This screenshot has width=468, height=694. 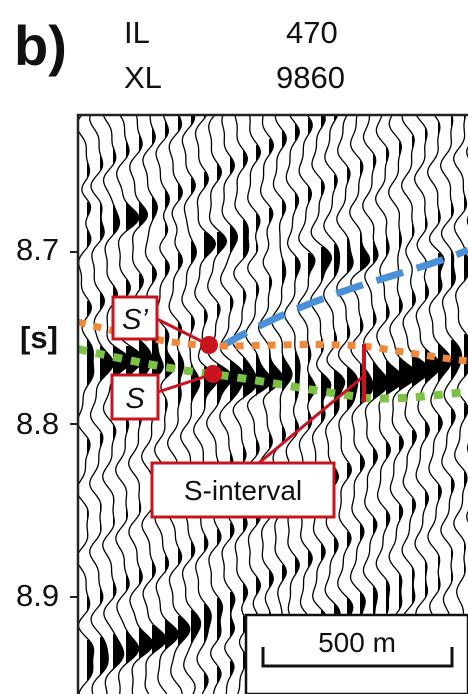 I want to click on blue-horizon-line, so click(x=344, y=298).